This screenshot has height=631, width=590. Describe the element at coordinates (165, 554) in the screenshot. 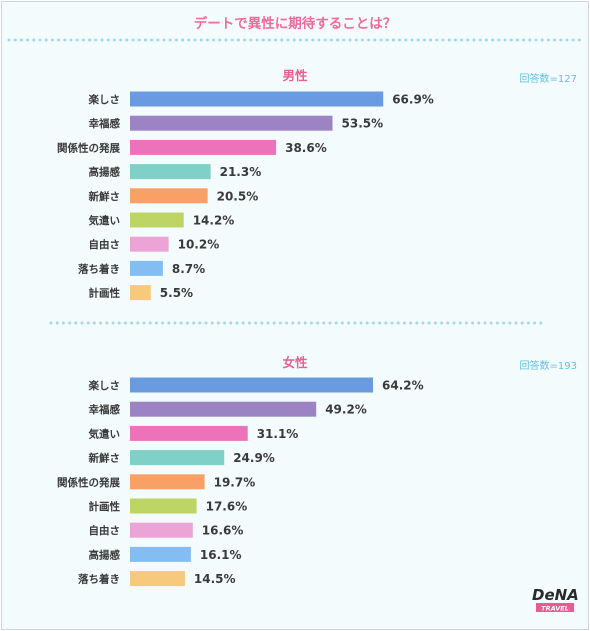

I see `bar-row: 高揚感 16.1%` at that location.